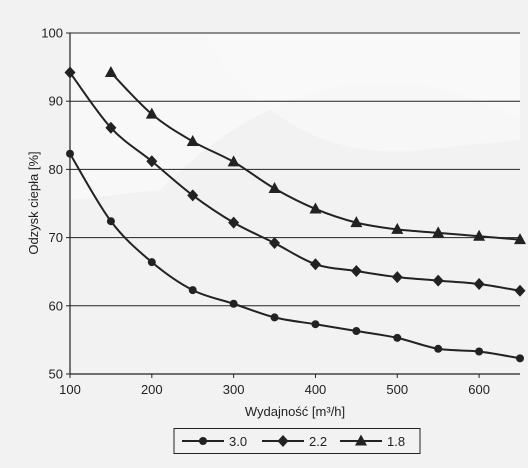  Describe the element at coordinates (315, 324) in the screenshot. I see `data-point-3.0-400` at that location.